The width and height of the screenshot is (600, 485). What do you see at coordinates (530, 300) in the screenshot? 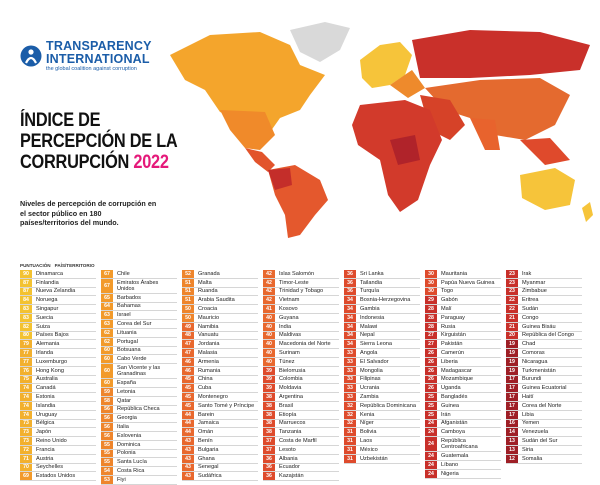
I see `country-name: Eritrea` at bounding box center [530, 300].